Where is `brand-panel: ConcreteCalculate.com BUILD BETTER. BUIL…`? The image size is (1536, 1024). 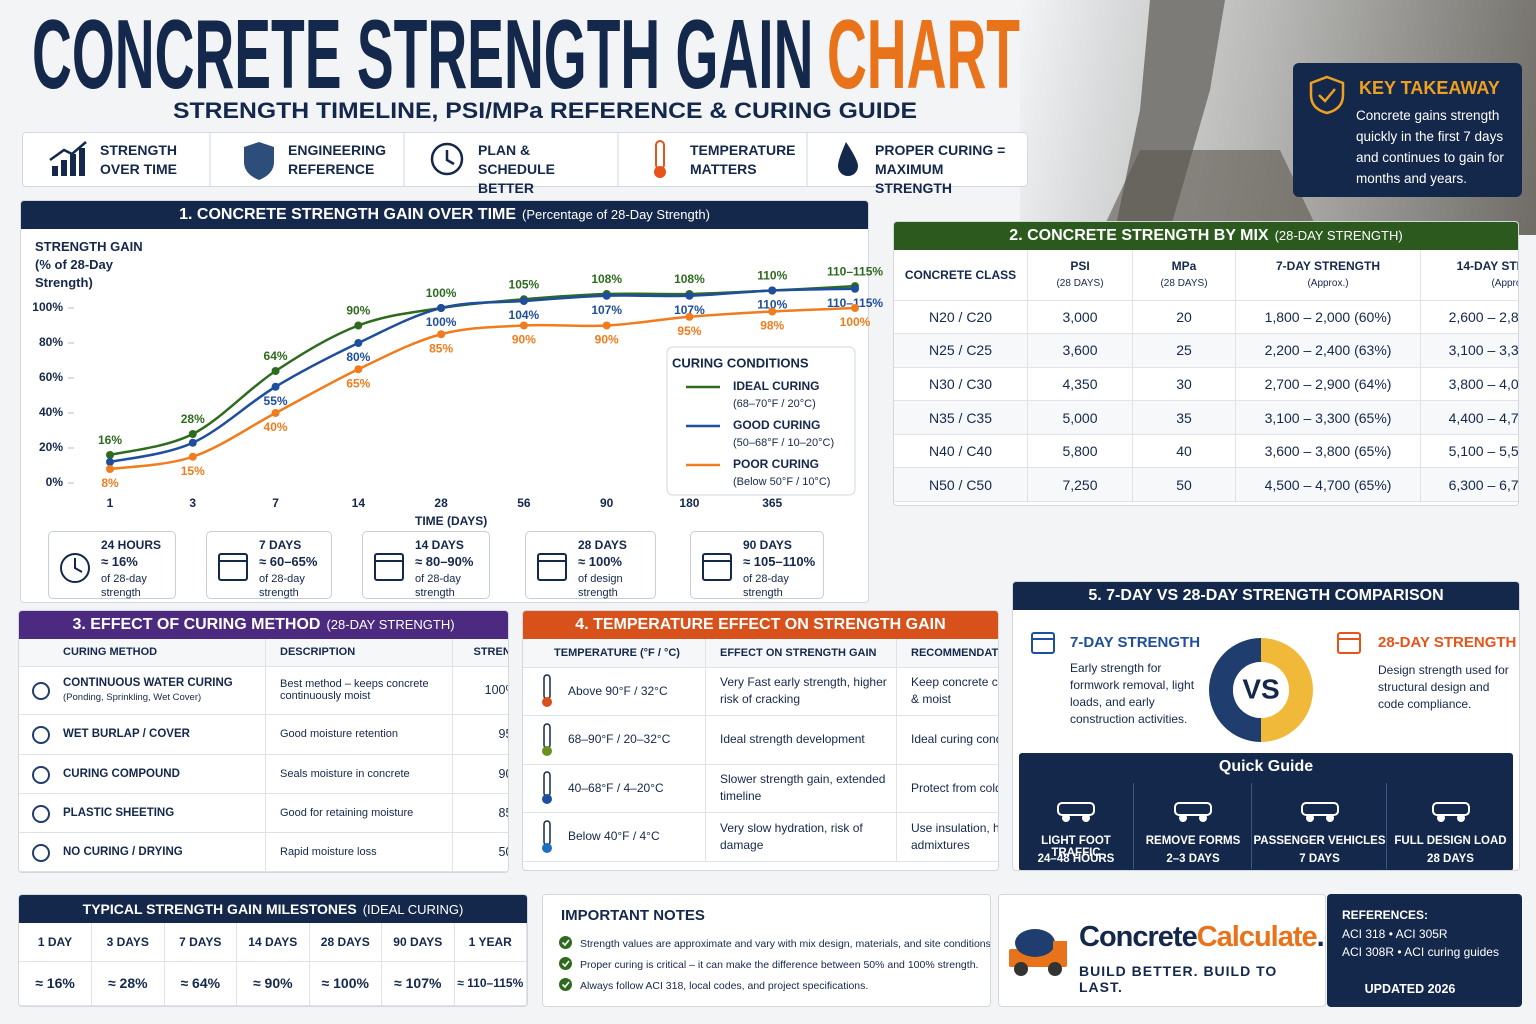
brand-panel: ConcreteCalculate.com BUILD BETTER. BUIL… is located at coordinates (1162, 950).